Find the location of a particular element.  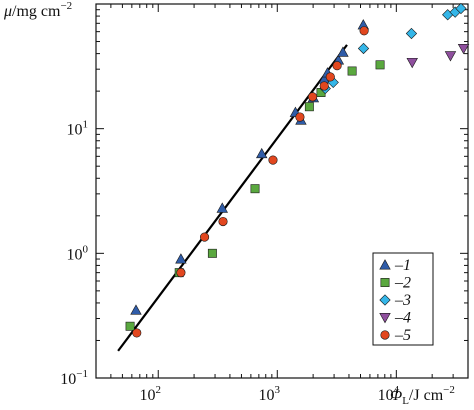

legend-label: –3 is located at coordinates (402, 300).